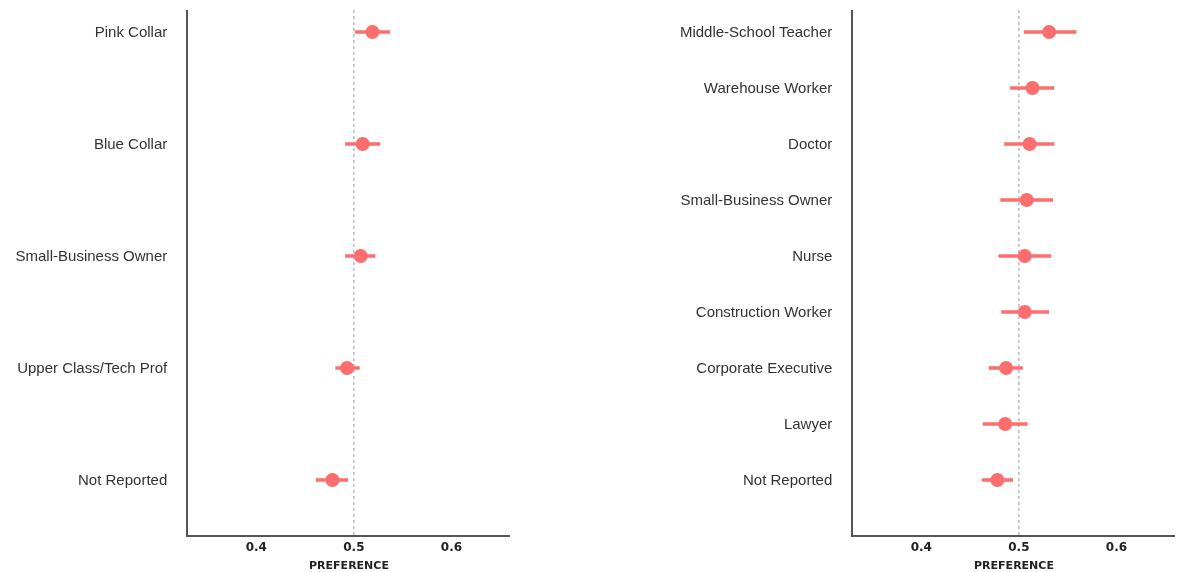 Image resolution: width=1177 pixels, height=572 pixels. I want to click on y-tick-label: Warehouse Worker, so click(768, 88).